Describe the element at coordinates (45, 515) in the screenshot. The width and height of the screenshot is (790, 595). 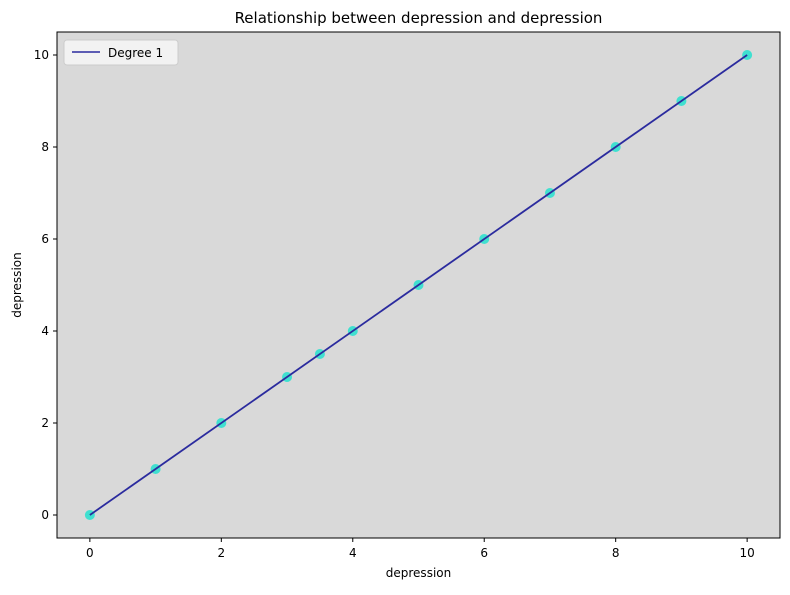
I see `y-tick-label: 0` at that location.